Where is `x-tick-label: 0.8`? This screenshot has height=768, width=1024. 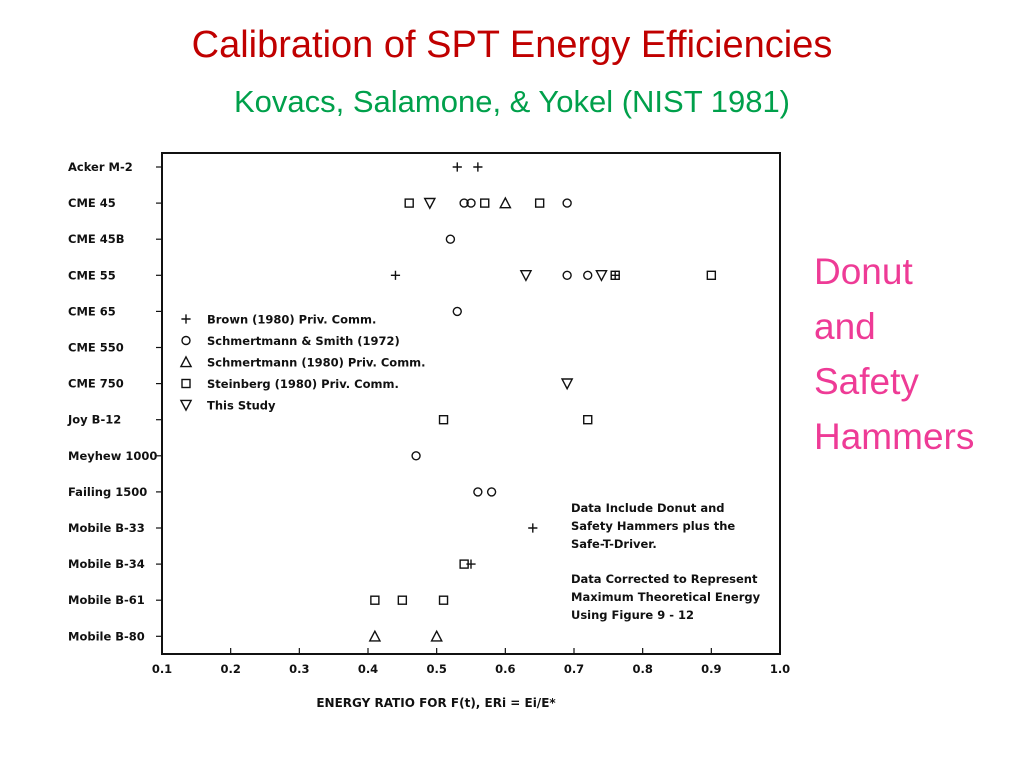
x-tick-label: 0.8 is located at coordinates (642, 669).